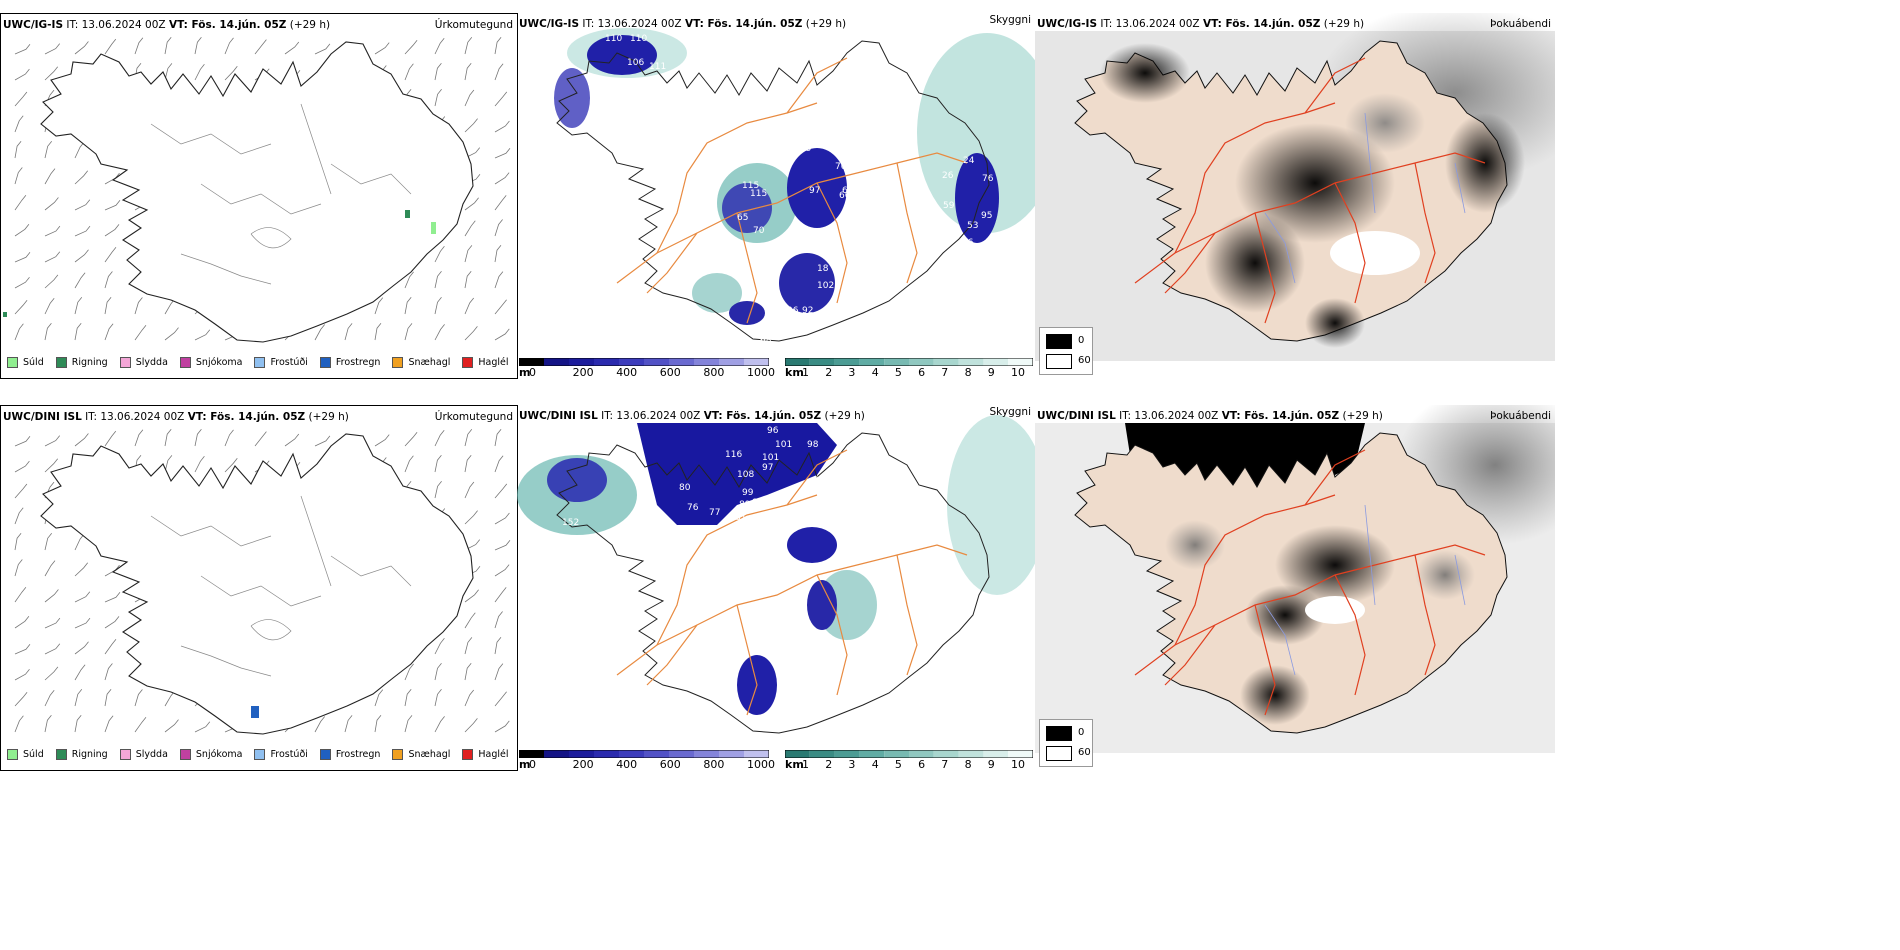 The height and width of the screenshot is (950, 1900). I want to click on legend-label: Rigning, so click(89, 754).